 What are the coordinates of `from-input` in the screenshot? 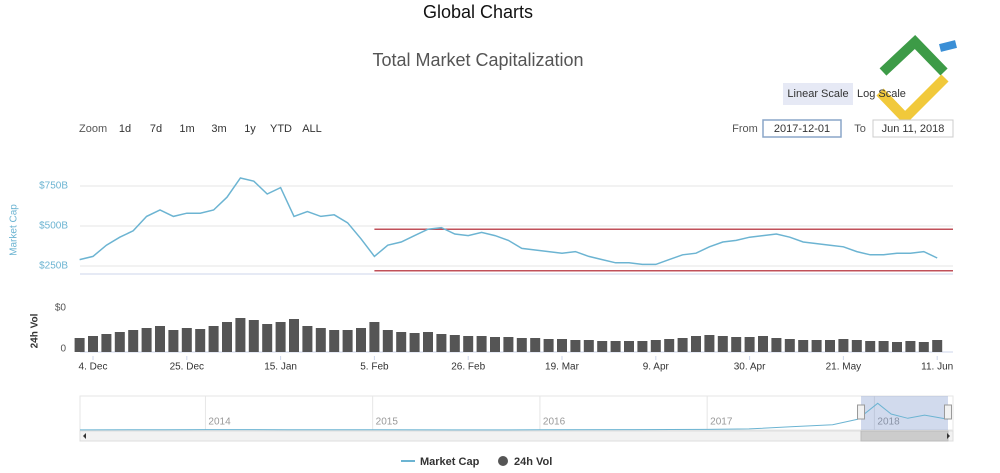 It's located at (802, 128).